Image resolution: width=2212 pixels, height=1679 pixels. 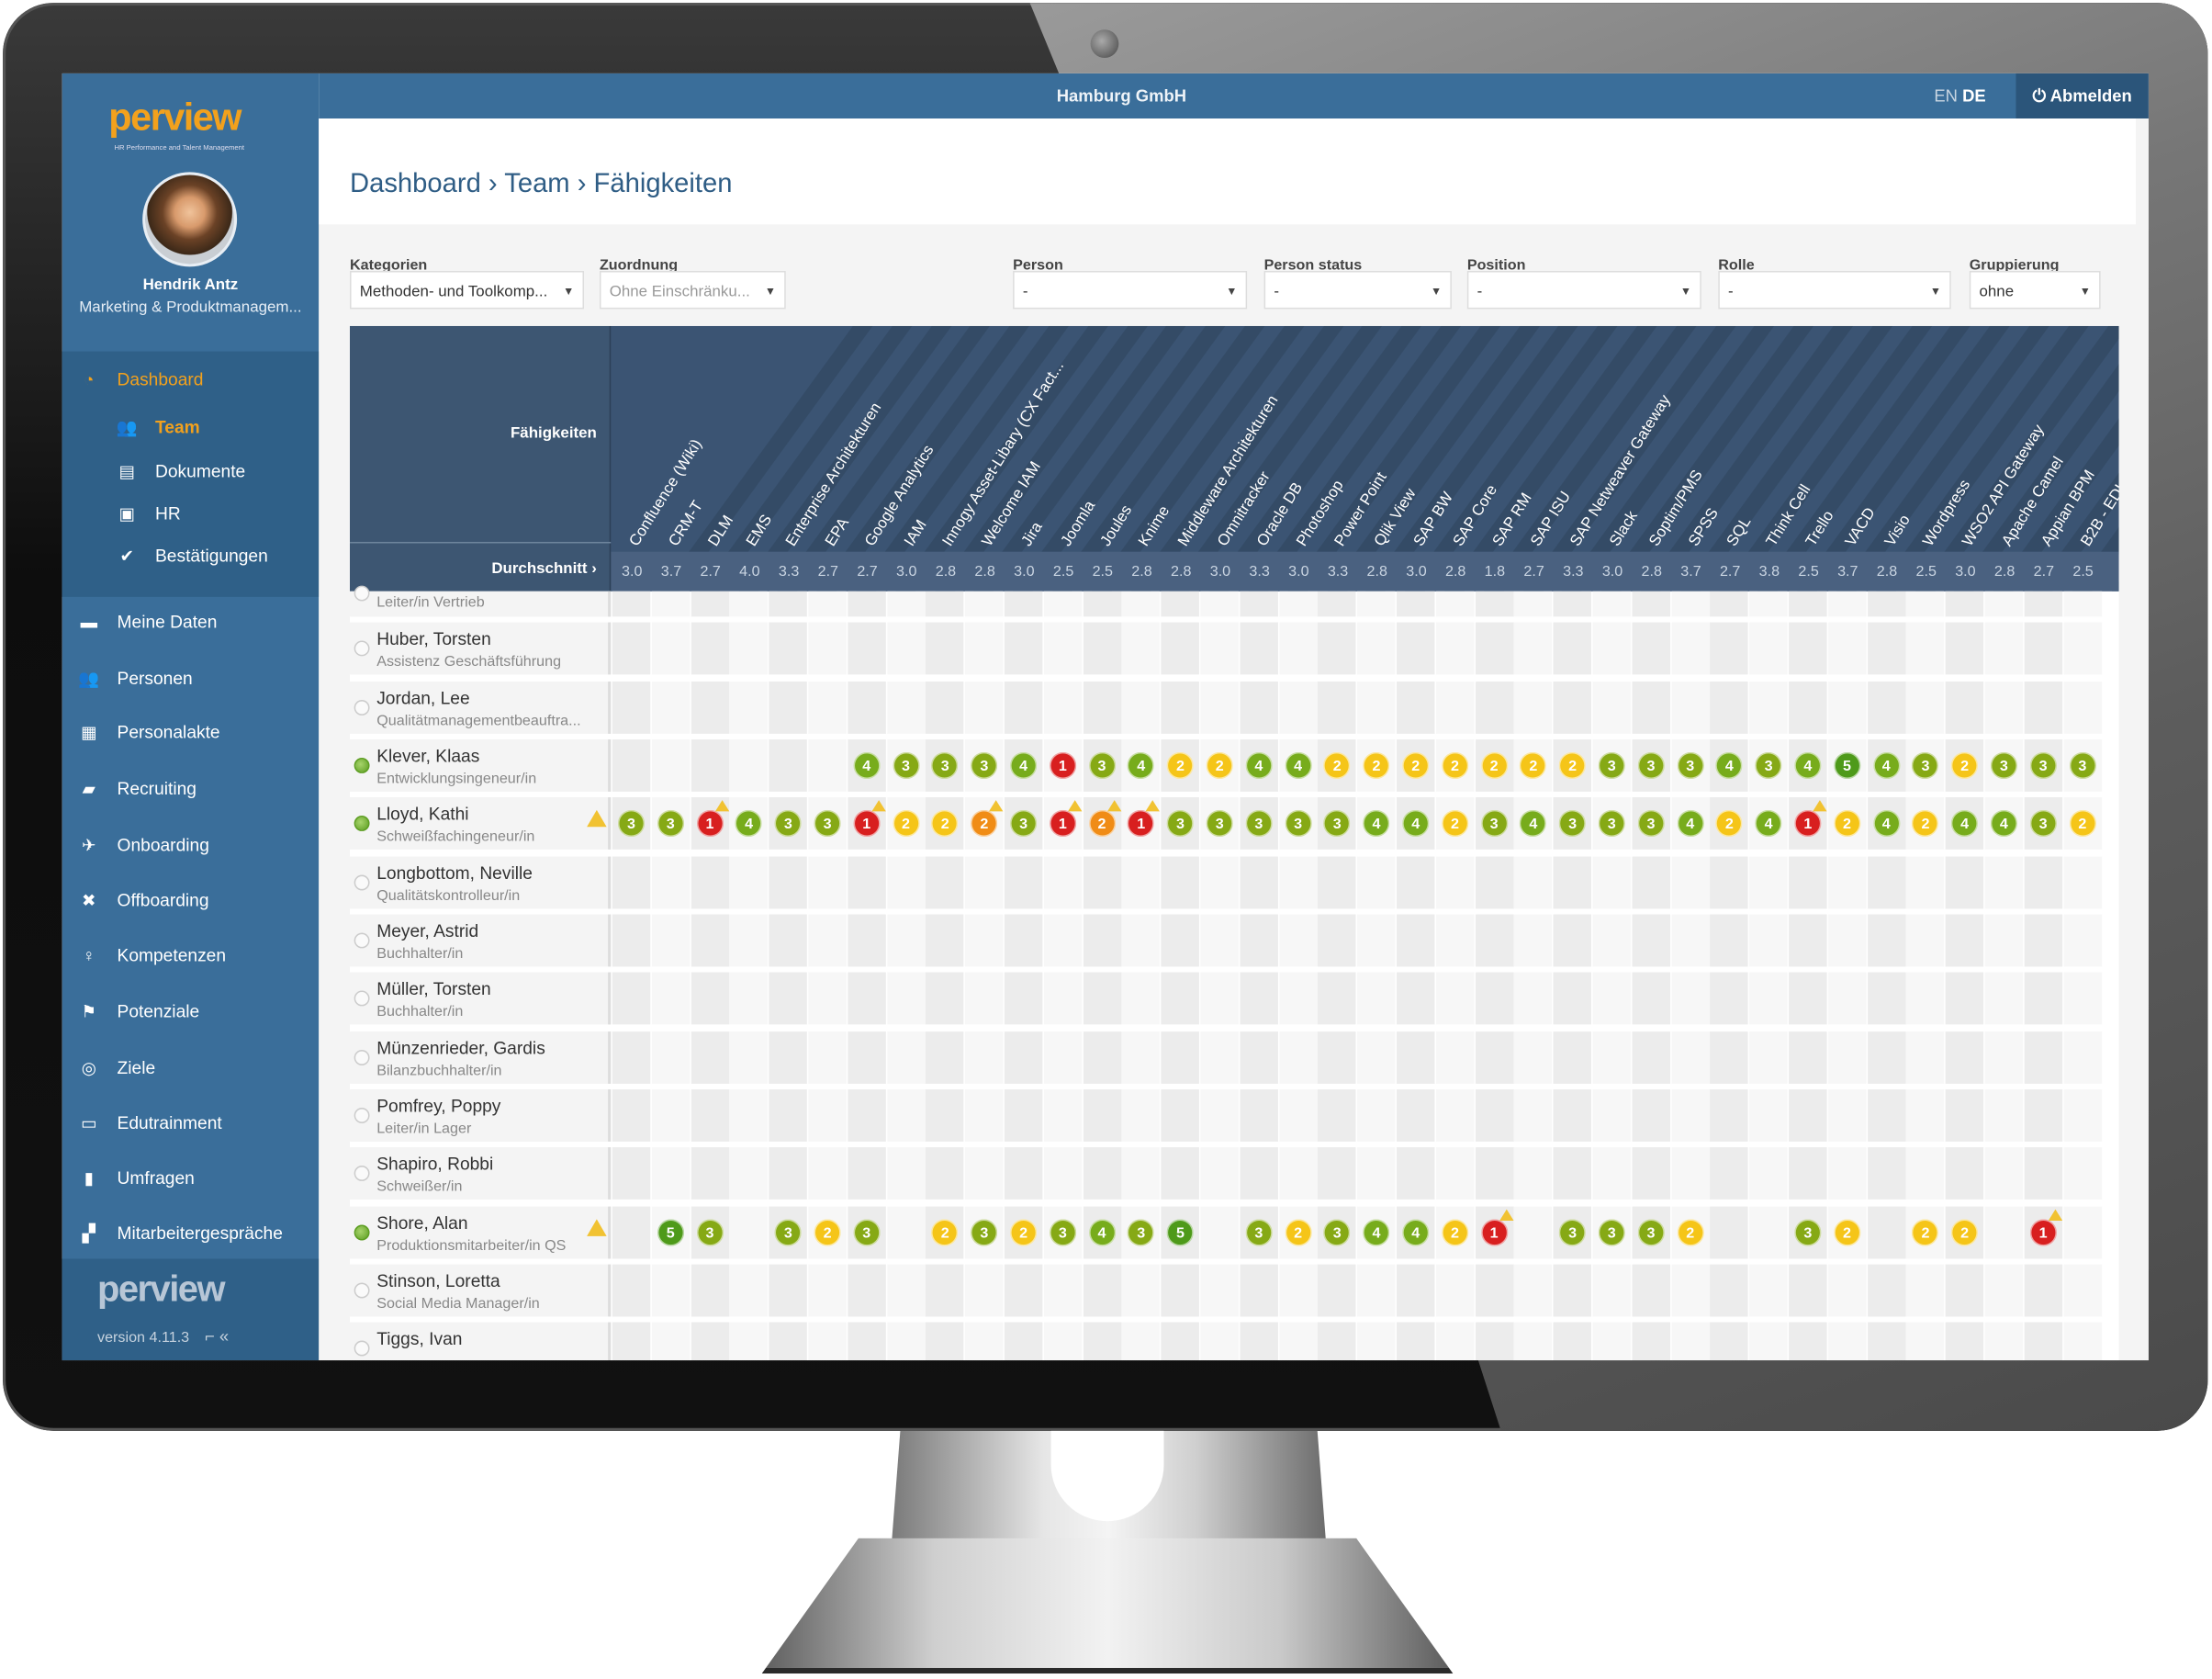 What do you see at coordinates (467, 290) in the screenshot?
I see `filter-select-kategorien: Methoden- und Toolkomp... ▼` at bounding box center [467, 290].